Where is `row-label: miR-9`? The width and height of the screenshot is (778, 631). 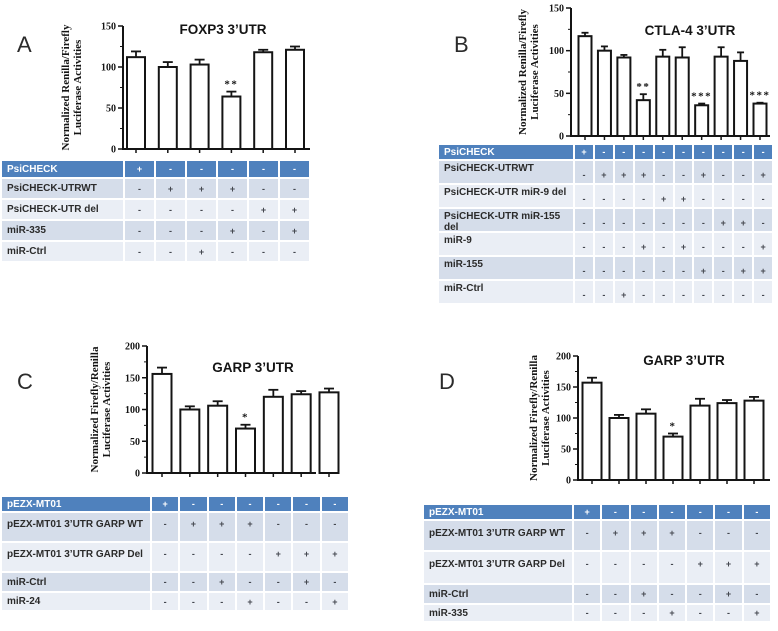 row-label: miR-9 is located at coordinates (507, 245).